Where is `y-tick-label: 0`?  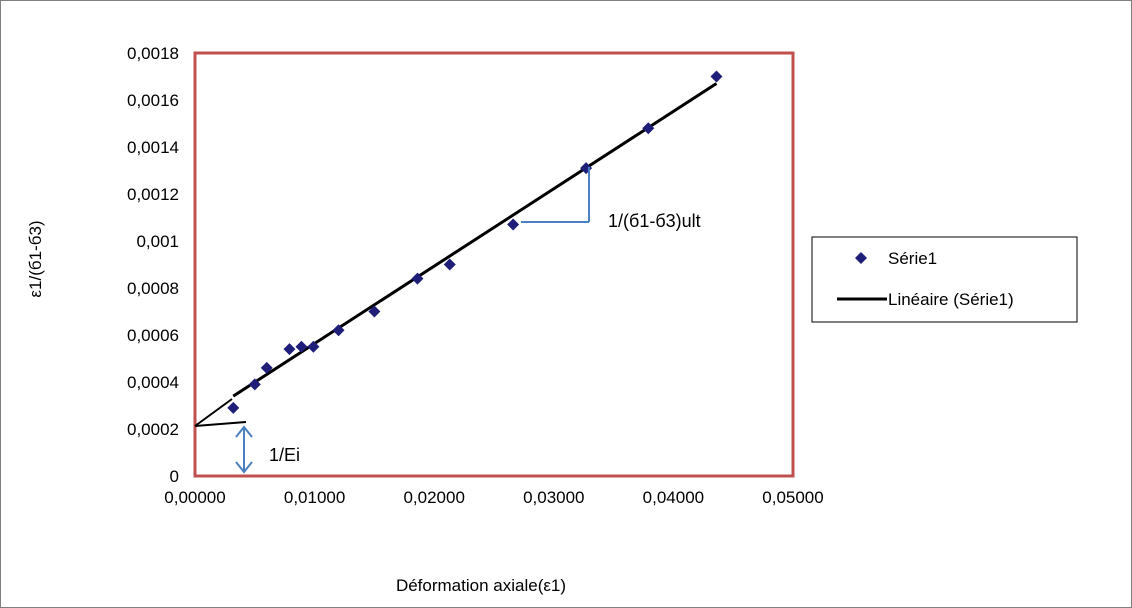
y-tick-label: 0 is located at coordinates (174, 476).